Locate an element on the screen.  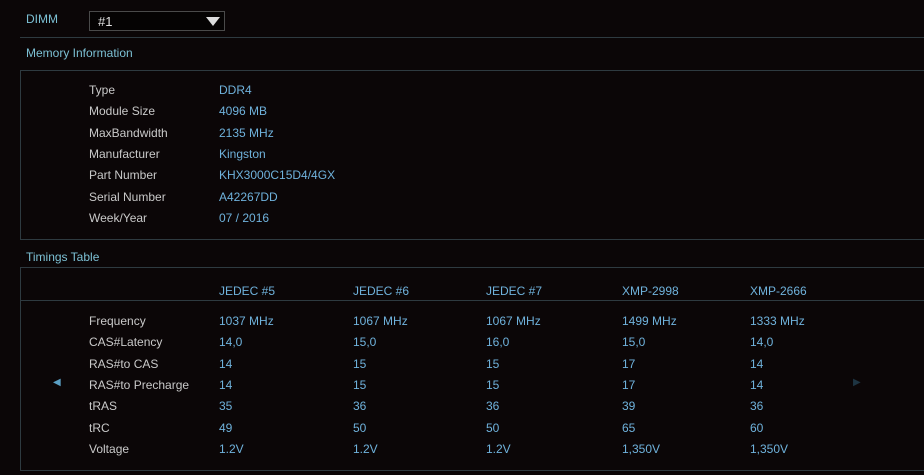
timing-row-label: RAS#to Precharge is located at coordinates (139, 384).